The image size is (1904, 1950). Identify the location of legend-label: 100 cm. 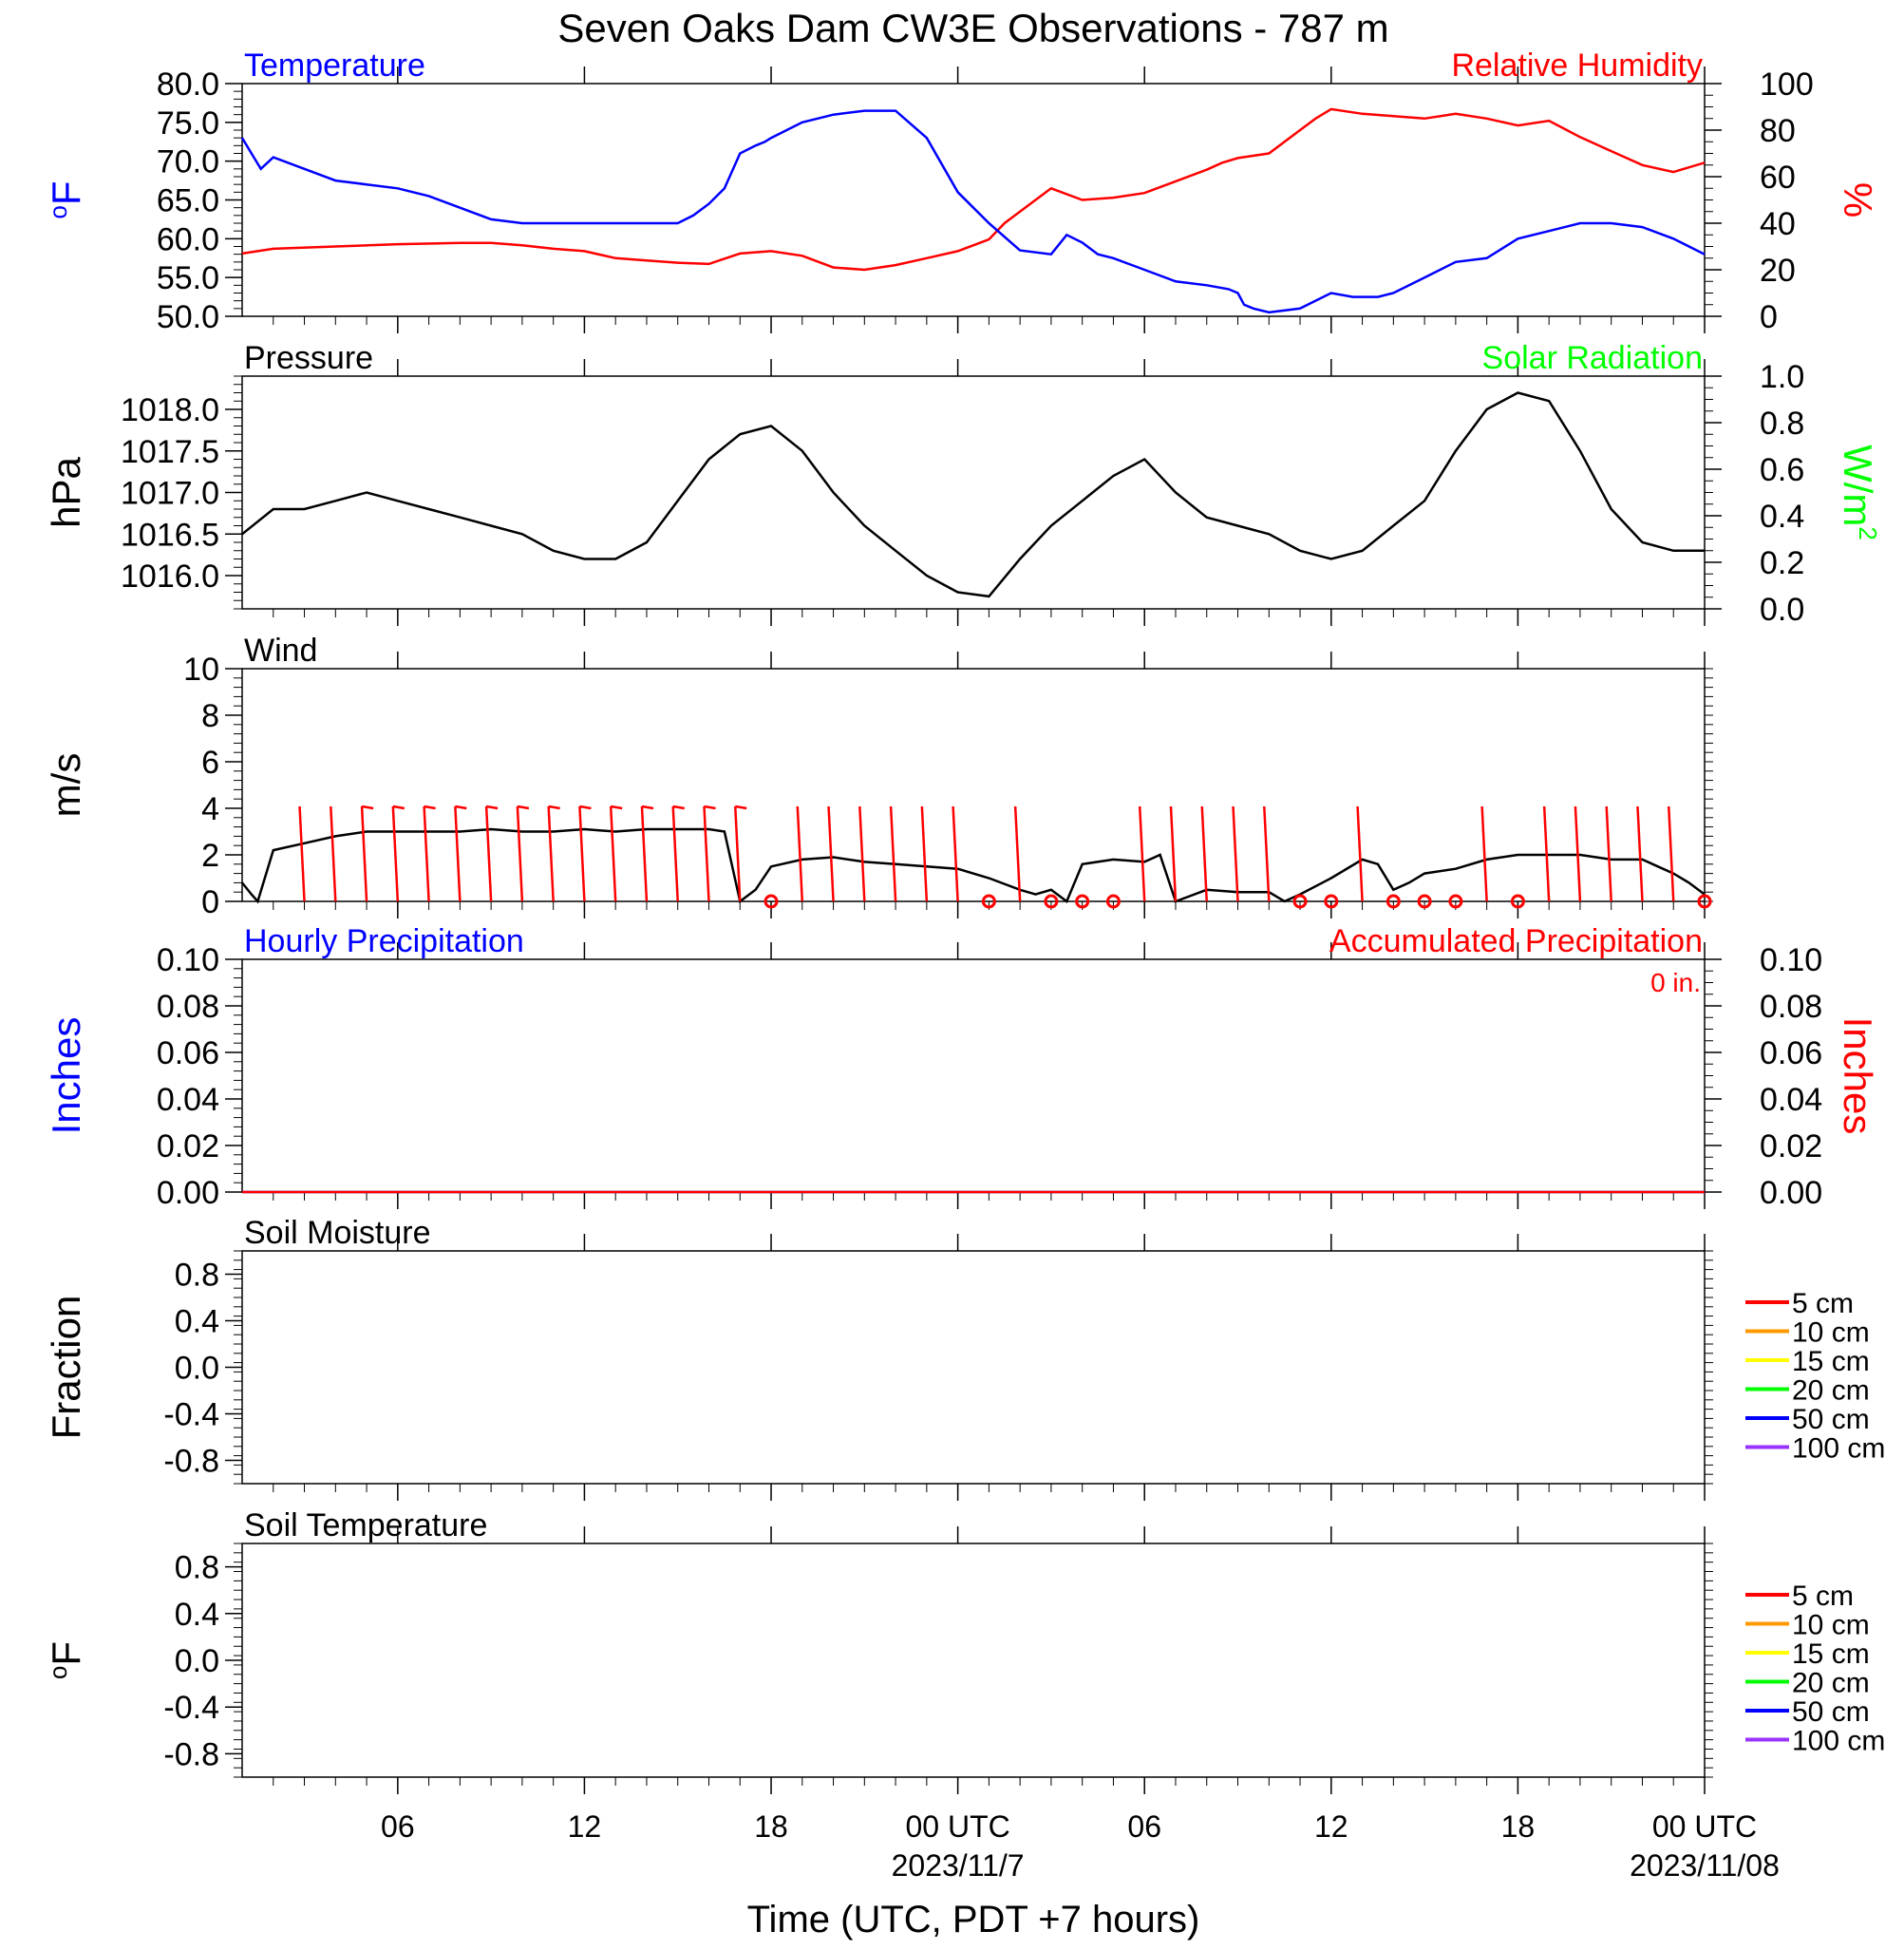
(1839, 1741).